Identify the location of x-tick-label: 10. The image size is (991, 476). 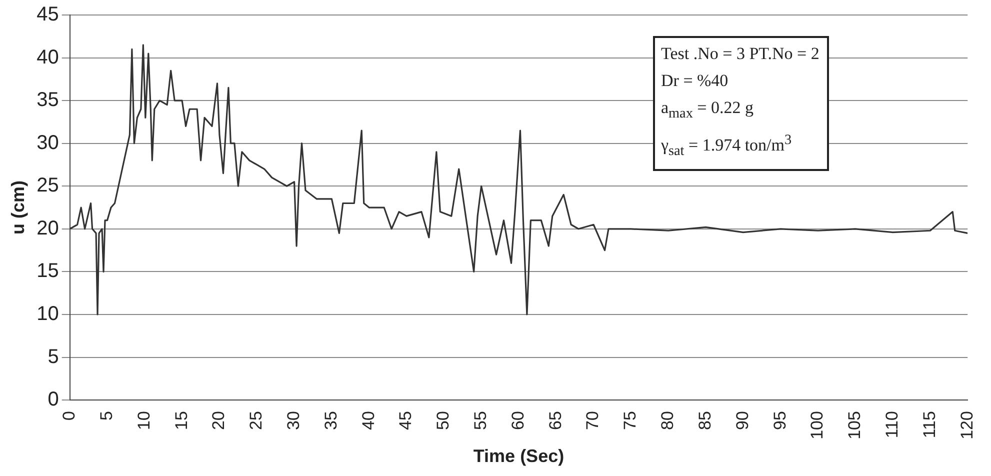
(144, 420).